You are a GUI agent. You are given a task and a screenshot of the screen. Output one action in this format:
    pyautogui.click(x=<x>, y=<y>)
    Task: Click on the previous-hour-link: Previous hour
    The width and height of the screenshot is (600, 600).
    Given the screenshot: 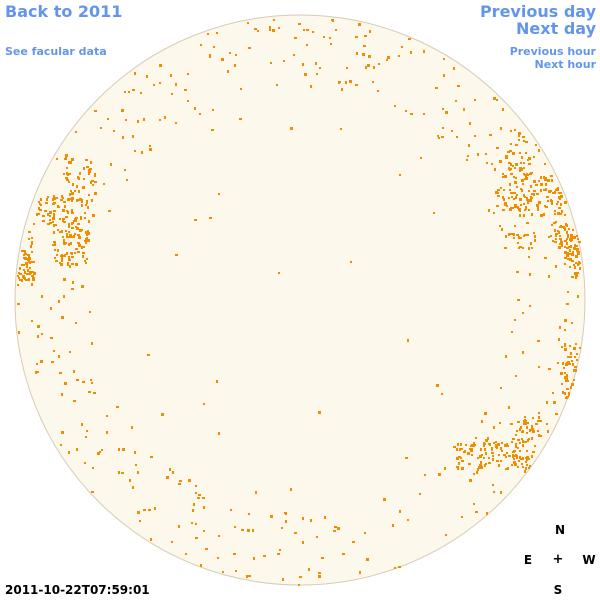 What is the action you would take?
    pyautogui.click(x=552, y=51)
    